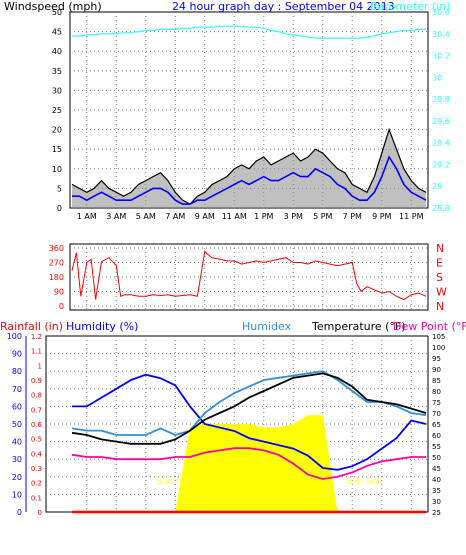  I want to click on temperature-ytick-label: 45, so click(436, 469).